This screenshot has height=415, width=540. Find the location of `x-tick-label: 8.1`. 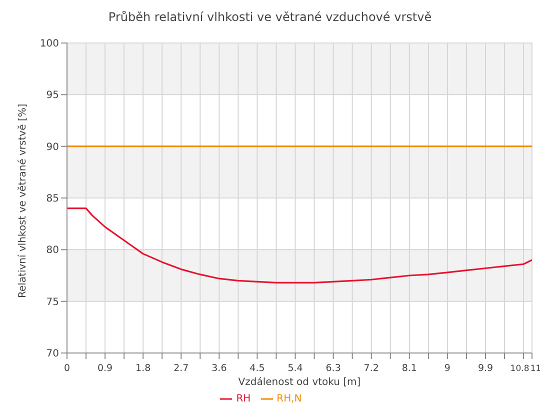

x-tick-label: 8.1 is located at coordinates (409, 368).